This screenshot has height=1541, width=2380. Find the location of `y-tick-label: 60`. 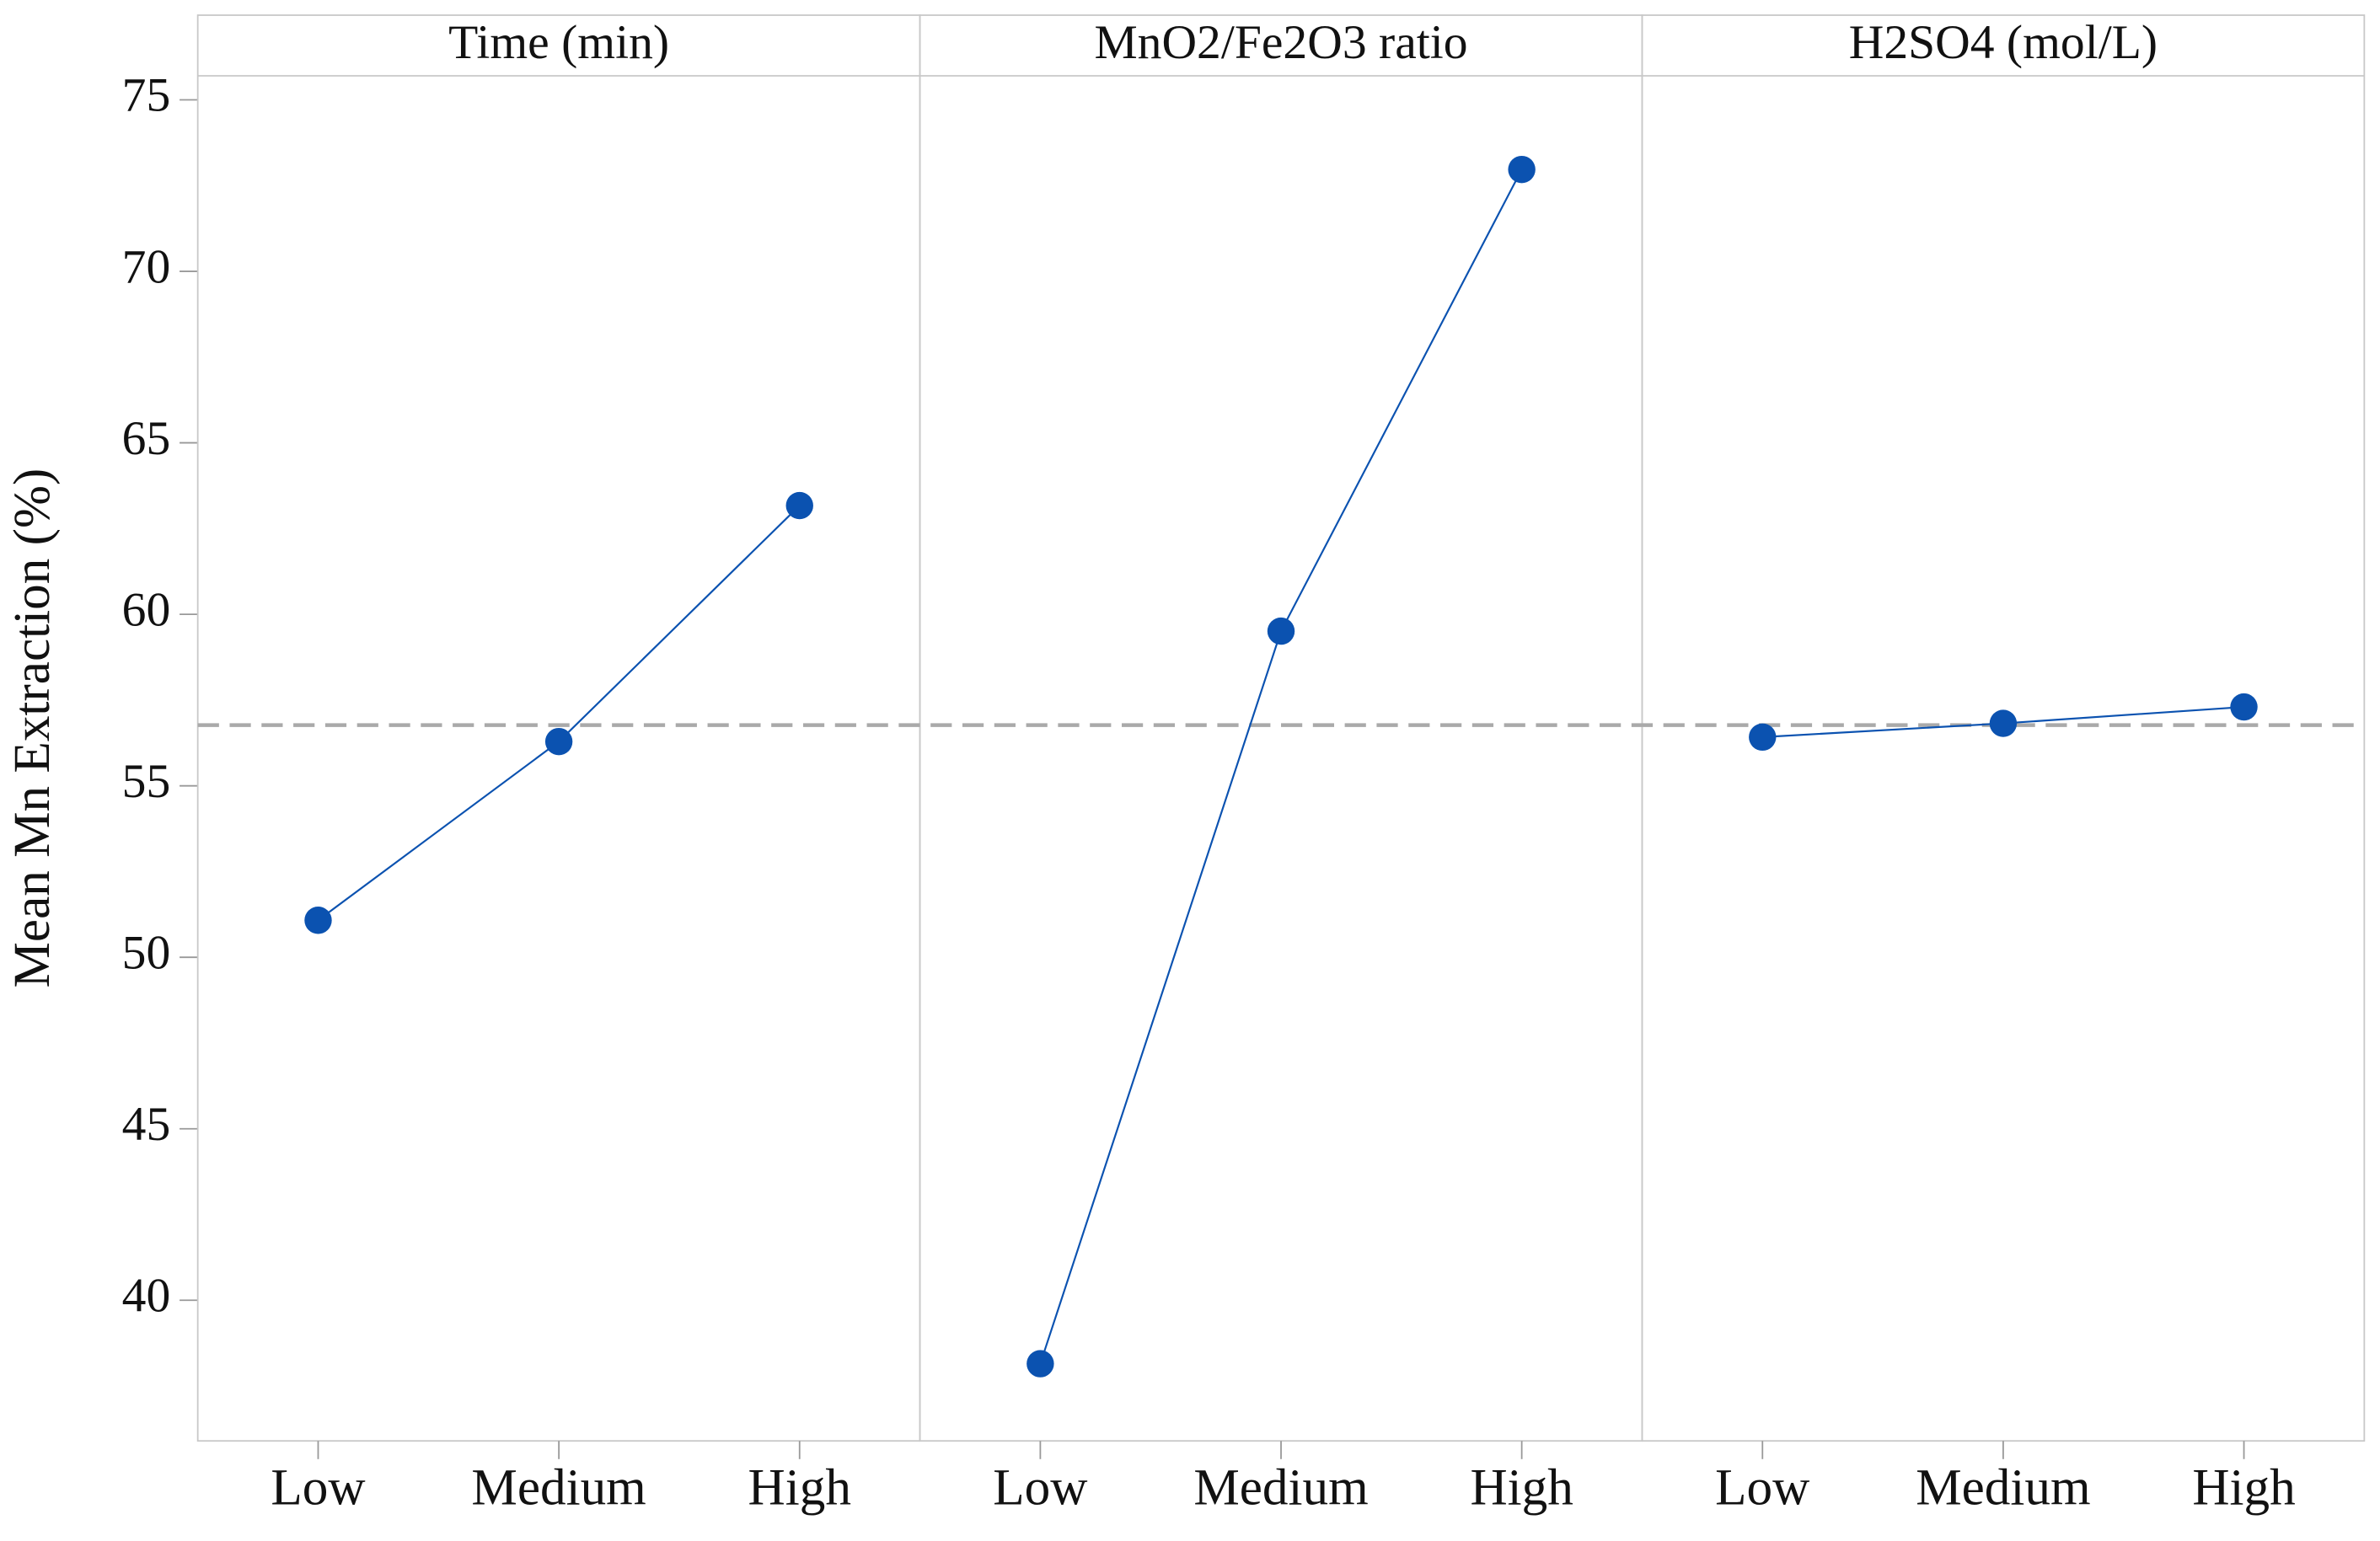

y-tick-label: 60 is located at coordinates (146, 609).